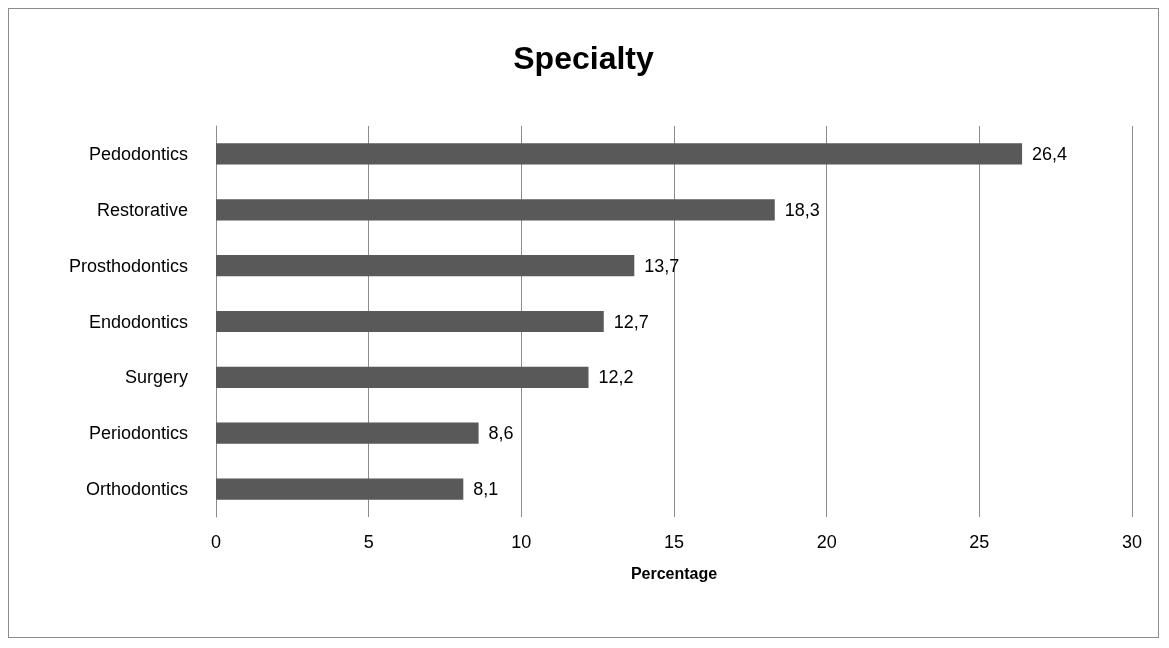  What do you see at coordinates (662, 265) in the screenshot?
I see `data-label: 13,7` at bounding box center [662, 265].